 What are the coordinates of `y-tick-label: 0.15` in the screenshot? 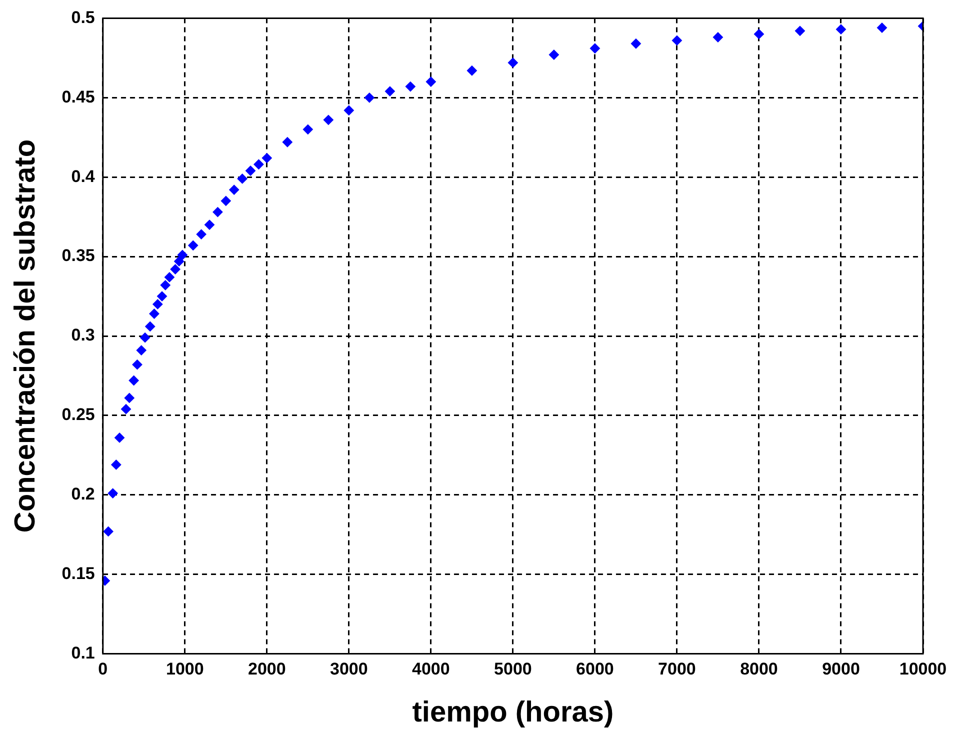 It's located at (78, 574).